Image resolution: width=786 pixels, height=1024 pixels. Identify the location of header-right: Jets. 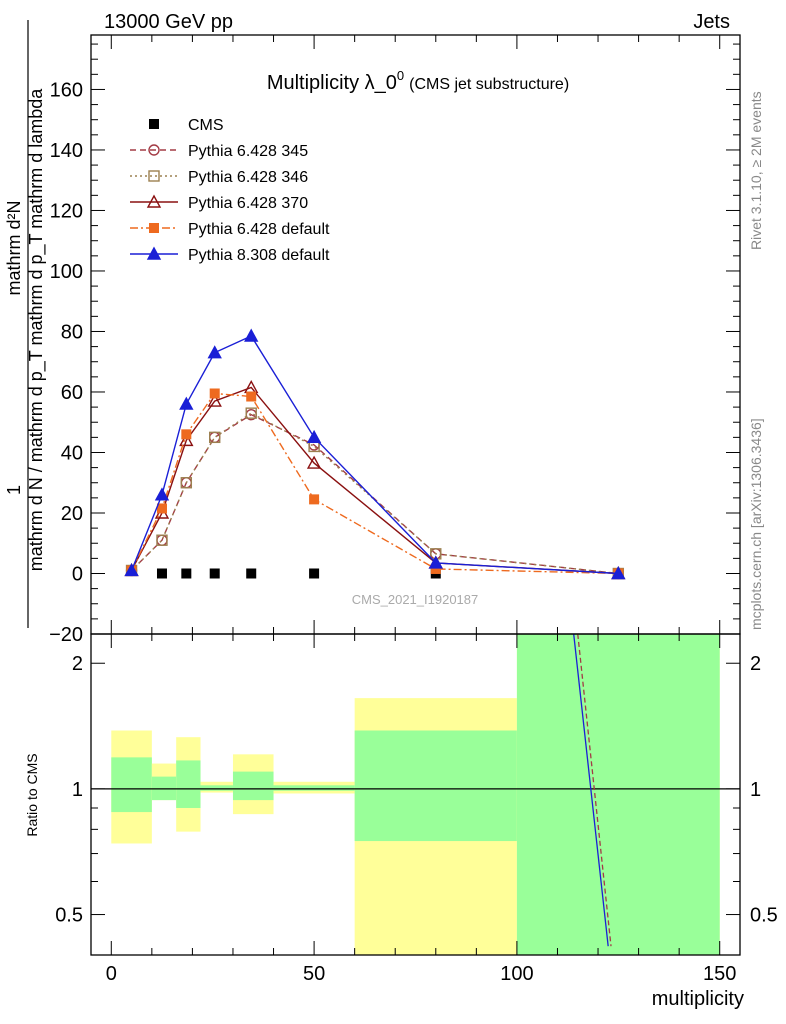
(711, 22).